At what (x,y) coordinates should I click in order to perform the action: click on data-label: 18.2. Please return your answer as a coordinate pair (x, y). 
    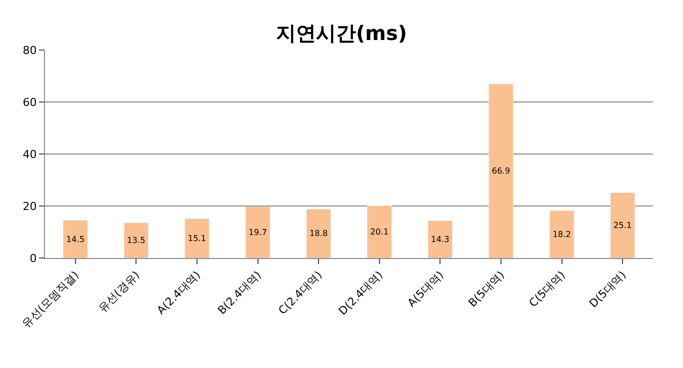
    Looking at the image, I should click on (561, 233).